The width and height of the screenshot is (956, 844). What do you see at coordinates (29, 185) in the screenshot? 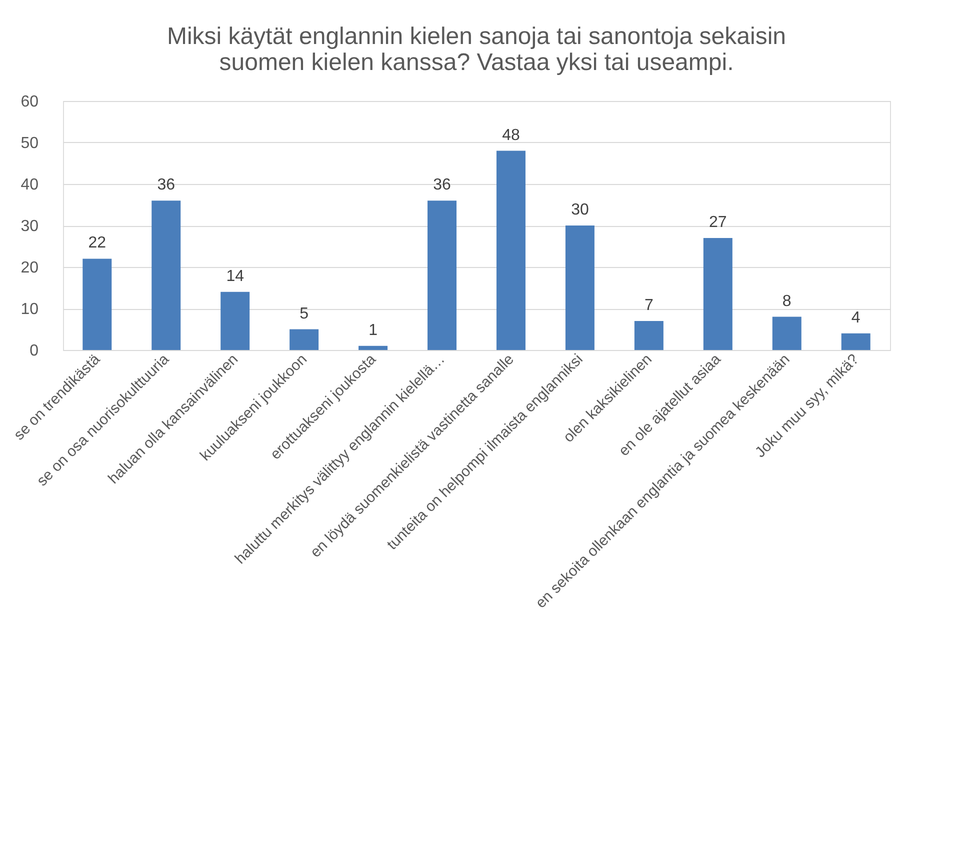
I see `y-tick-label: 40` at bounding box center [29, 185].